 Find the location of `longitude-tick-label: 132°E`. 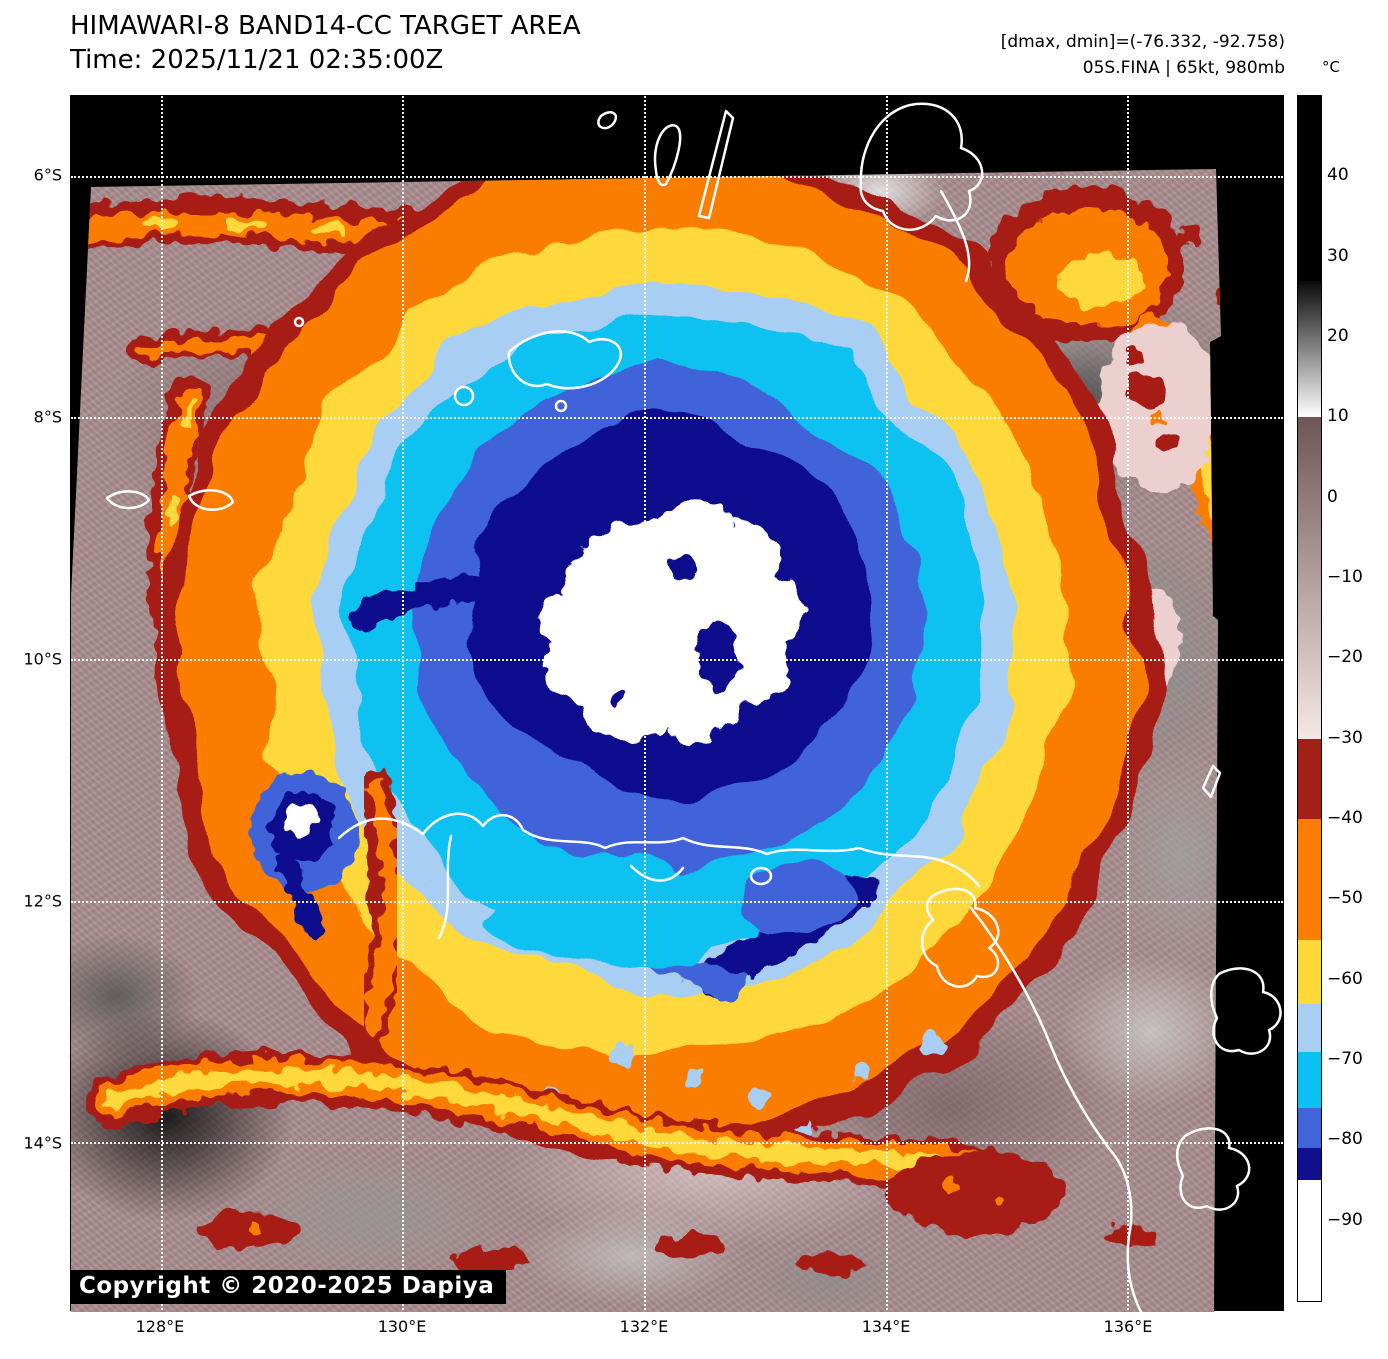

longitude-tick-label: 132°E is located at coordinates (644, 1326).